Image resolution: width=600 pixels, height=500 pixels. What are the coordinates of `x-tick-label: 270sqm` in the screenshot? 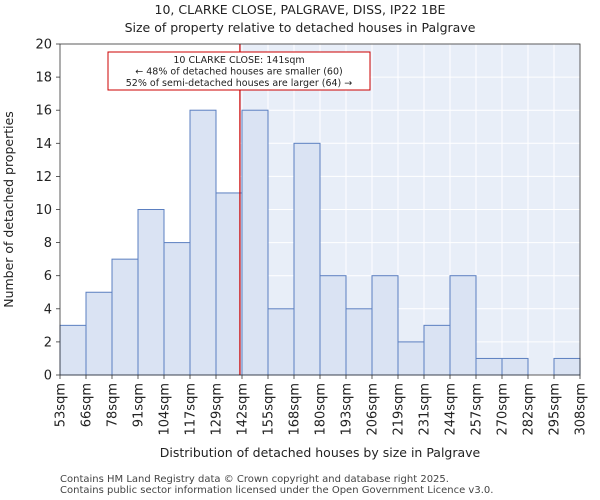 It's located at (503, 409).